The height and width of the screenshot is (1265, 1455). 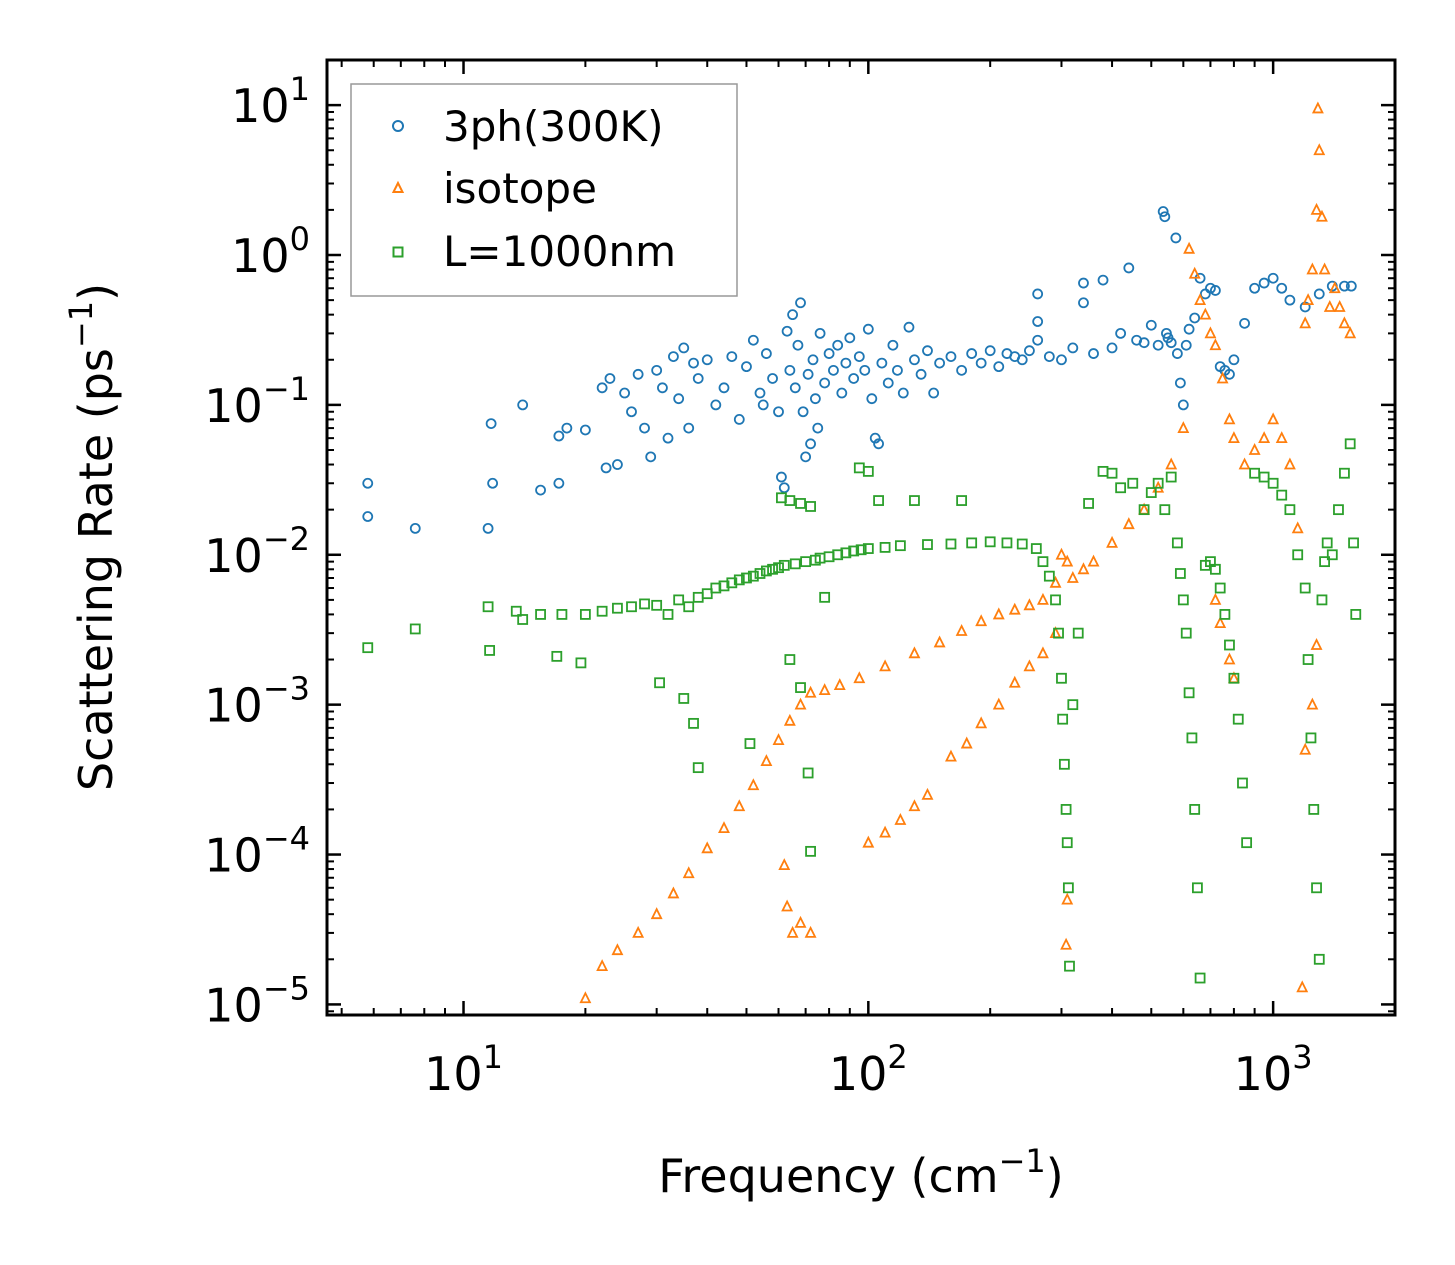 What do you see at coordinates (553, 126) in the screenshot?
I see `legend-label-3ph: 3ph(300K)` at bounding box center [553, 126].